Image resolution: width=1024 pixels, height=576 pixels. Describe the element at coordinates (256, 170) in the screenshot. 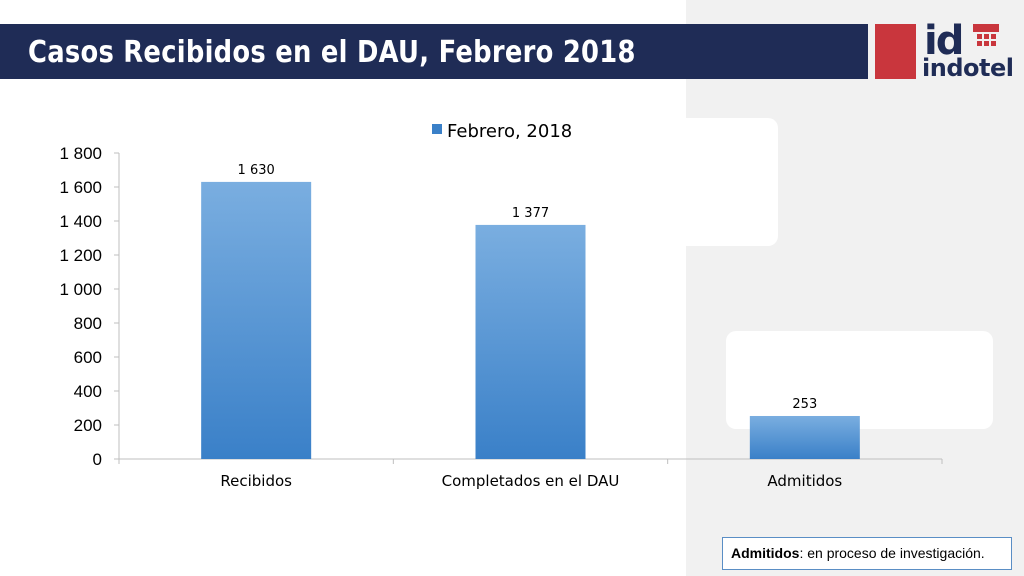

I see `data-label: 1 630` at that location.